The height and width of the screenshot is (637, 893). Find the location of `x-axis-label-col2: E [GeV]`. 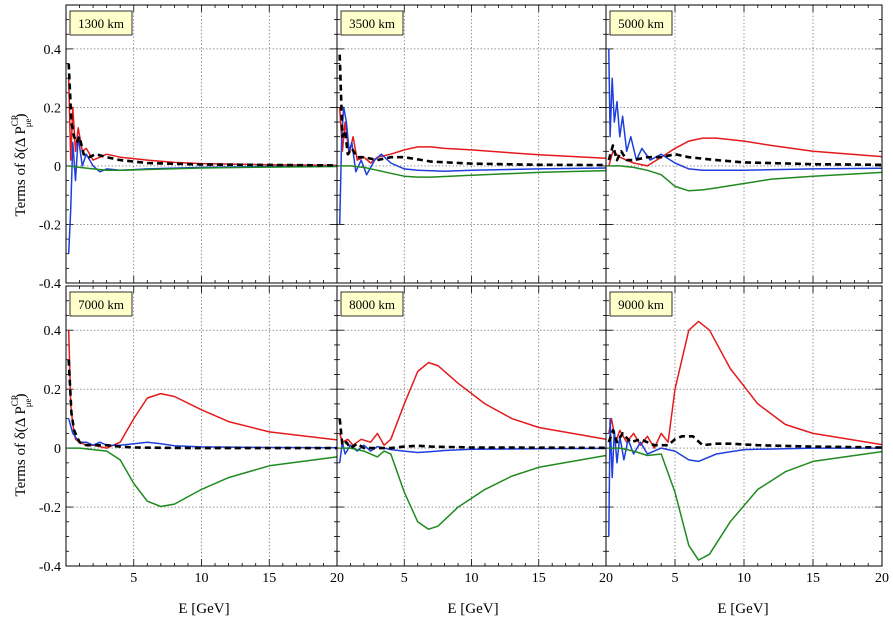

x-axis-label-col2: E [GeV] is located at coordinates (472, 609).